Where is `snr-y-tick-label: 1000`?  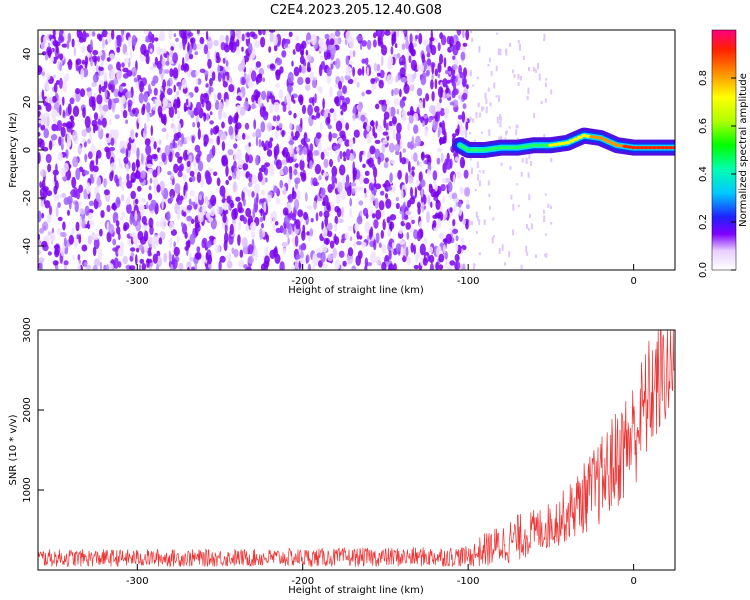 snr-y-tick-label: 1000 is located at coordinates (27, 489).